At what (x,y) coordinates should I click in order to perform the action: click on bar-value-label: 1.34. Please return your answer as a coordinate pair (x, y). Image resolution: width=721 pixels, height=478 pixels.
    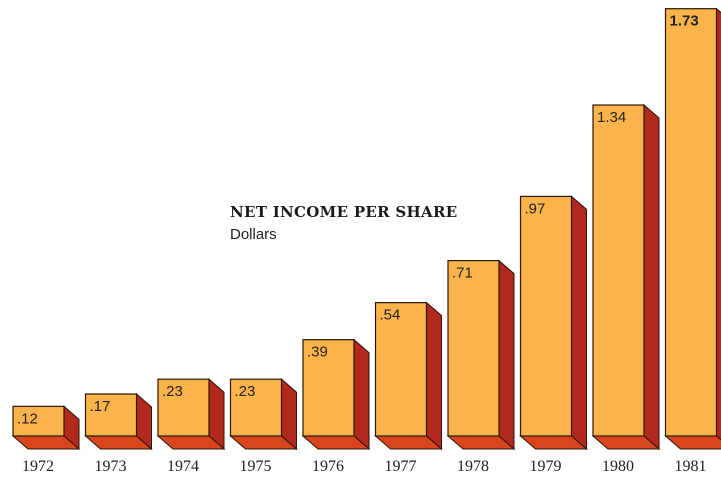
    Looking at the image, I should click on (611, 117).